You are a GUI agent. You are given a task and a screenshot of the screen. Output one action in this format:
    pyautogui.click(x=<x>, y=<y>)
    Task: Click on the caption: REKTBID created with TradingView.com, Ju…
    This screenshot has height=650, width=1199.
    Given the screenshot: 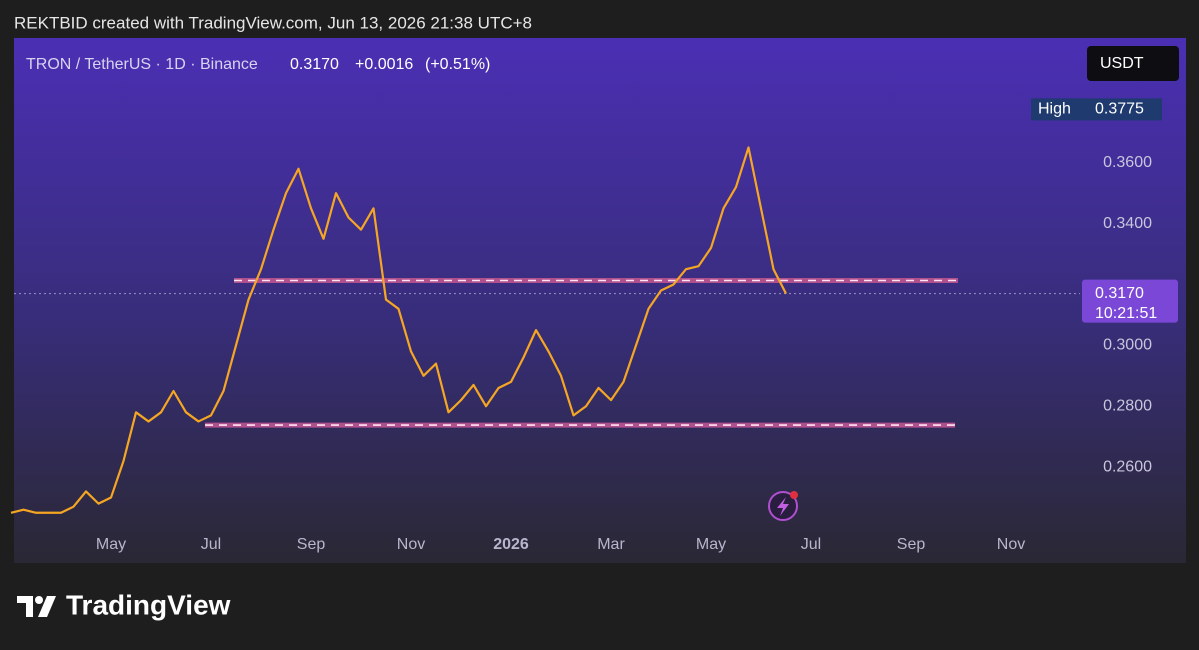 What is the action you would take?
    pyautogui.click(x=273, y=22)
    